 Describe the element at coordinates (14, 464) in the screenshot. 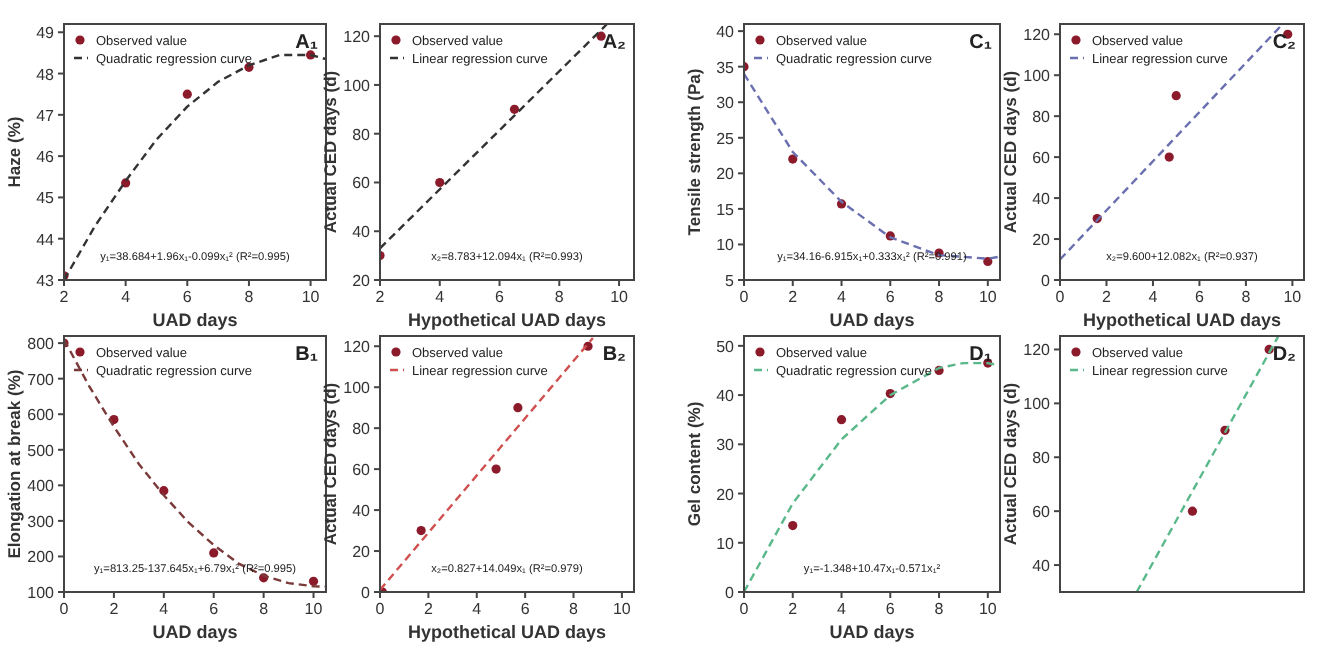

I see `y-axis-title: Elongation at break (%)` at that location.